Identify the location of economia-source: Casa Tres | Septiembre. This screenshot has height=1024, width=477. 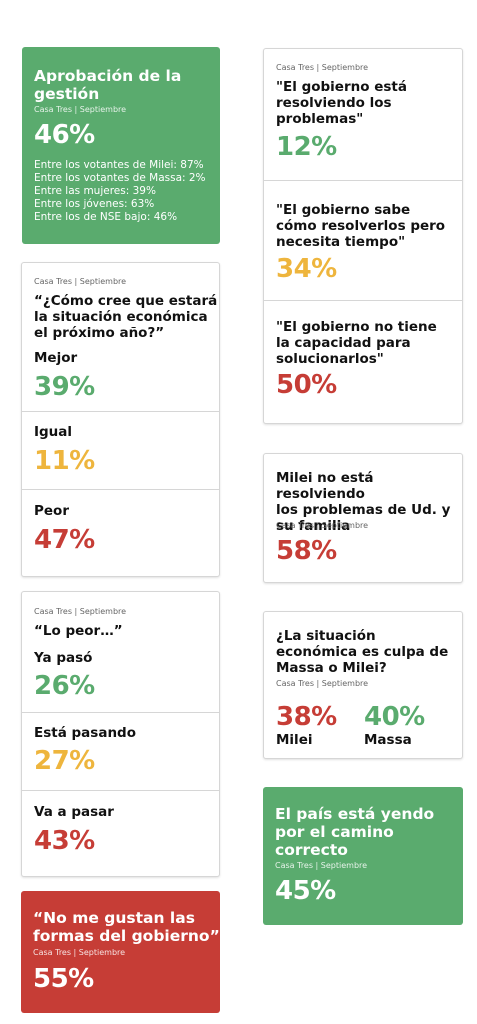
(80, 281).